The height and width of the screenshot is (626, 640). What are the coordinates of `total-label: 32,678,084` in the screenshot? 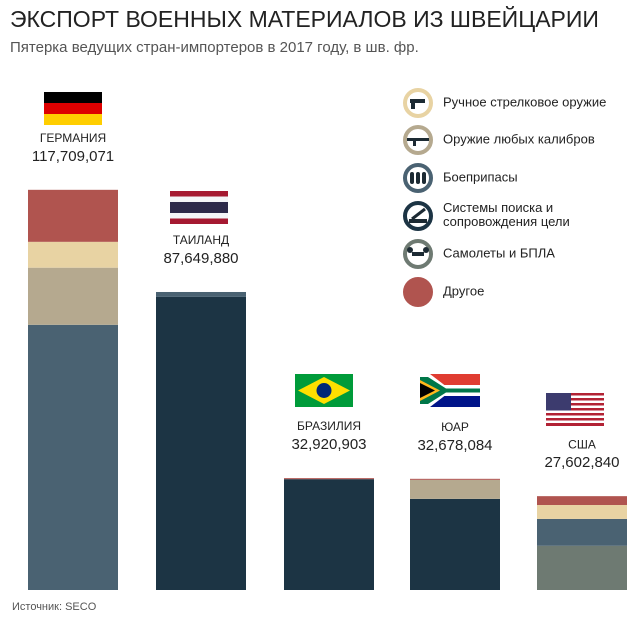 It's located at (454, 445).